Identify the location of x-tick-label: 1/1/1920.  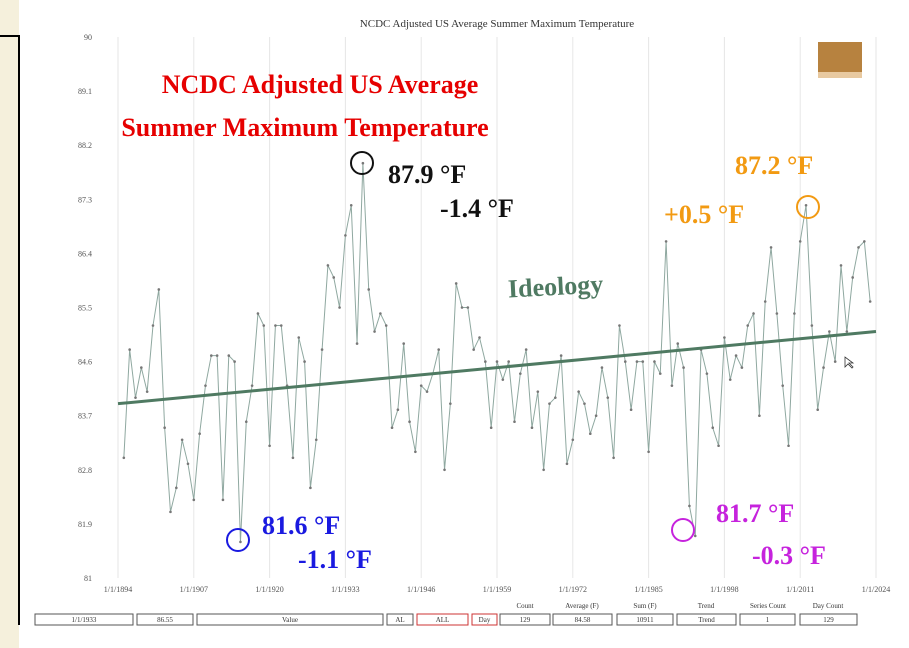
(269, 589).